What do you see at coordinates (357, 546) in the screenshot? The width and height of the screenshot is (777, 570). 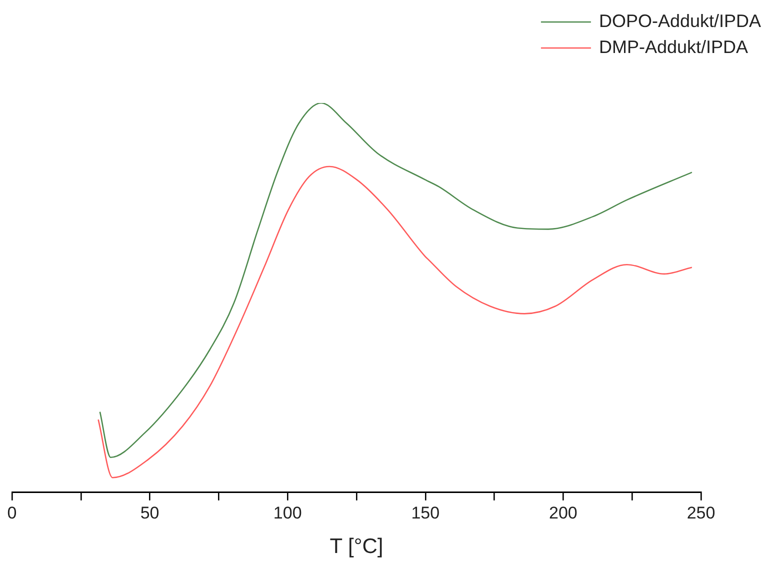 I see `x-axis-title: T [°C]` at bounding box center [357, 546].